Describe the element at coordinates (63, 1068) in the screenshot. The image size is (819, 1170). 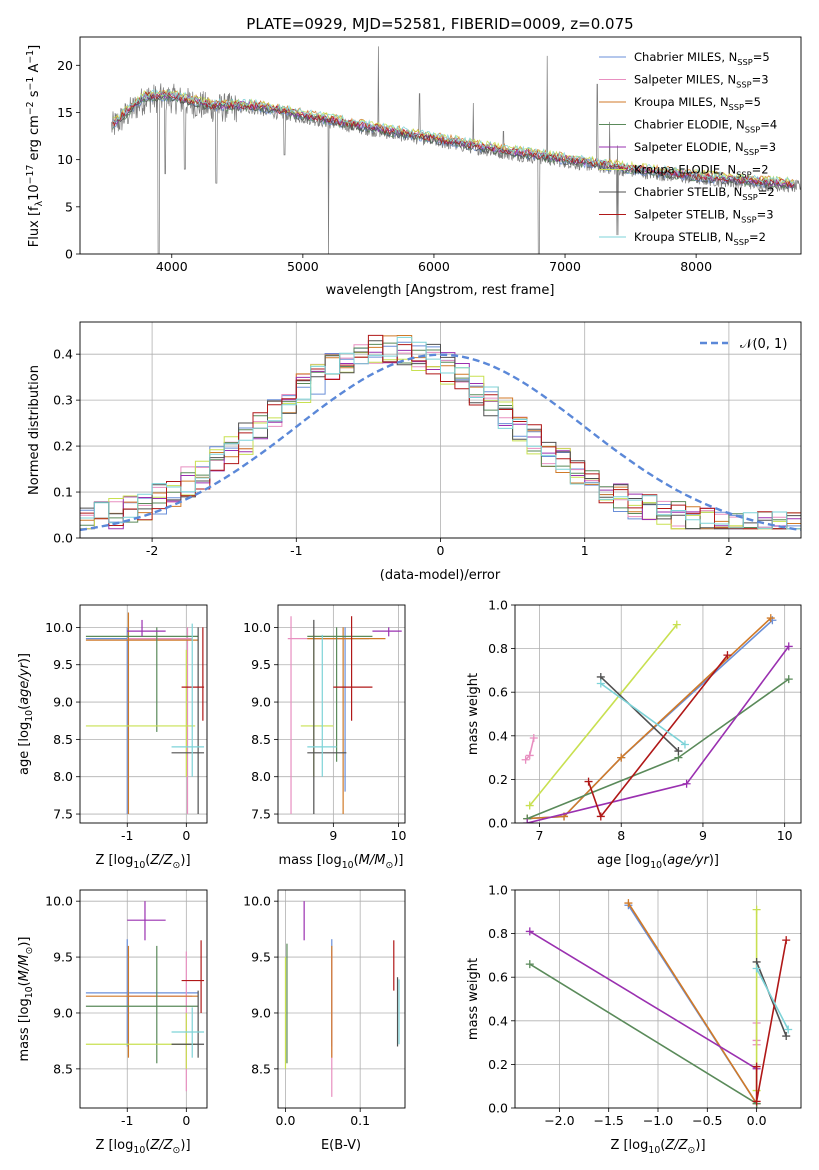
I see `y-tick-label: 8.5` at that location.